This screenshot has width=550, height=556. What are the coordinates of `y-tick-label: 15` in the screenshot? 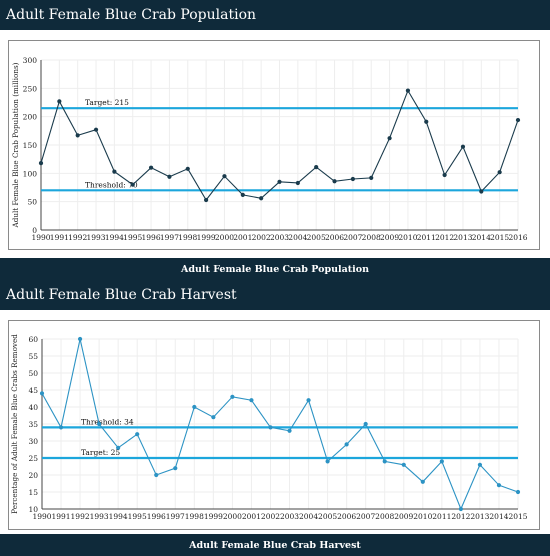 It's located at (33, 492).